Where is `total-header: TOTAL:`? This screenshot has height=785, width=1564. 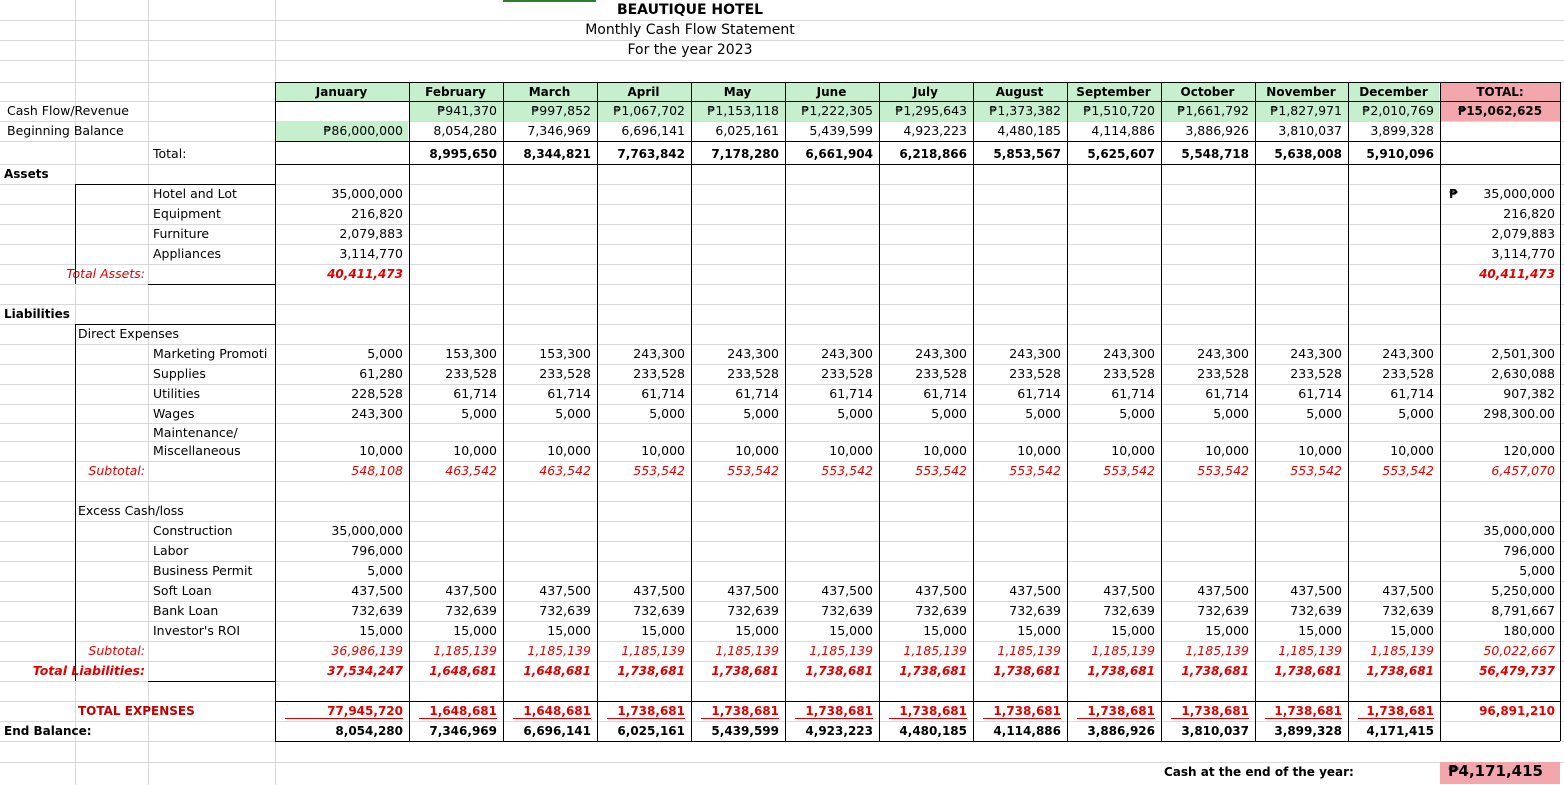 total-header: TOTAL: is located at coordinates (1500, 92).